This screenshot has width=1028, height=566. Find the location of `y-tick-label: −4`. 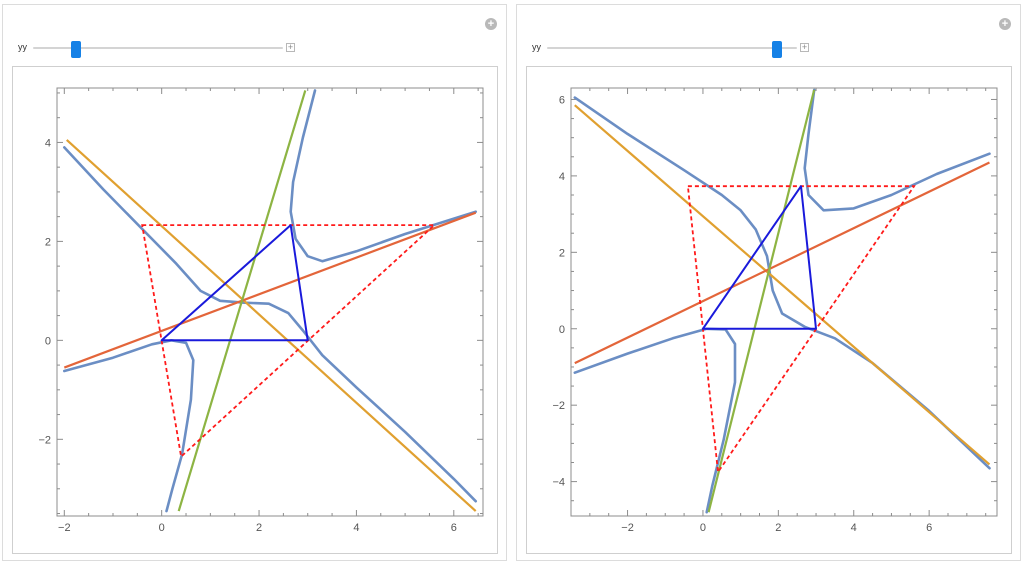

y-tick-label: −4 is located at coordinates (558, 483).